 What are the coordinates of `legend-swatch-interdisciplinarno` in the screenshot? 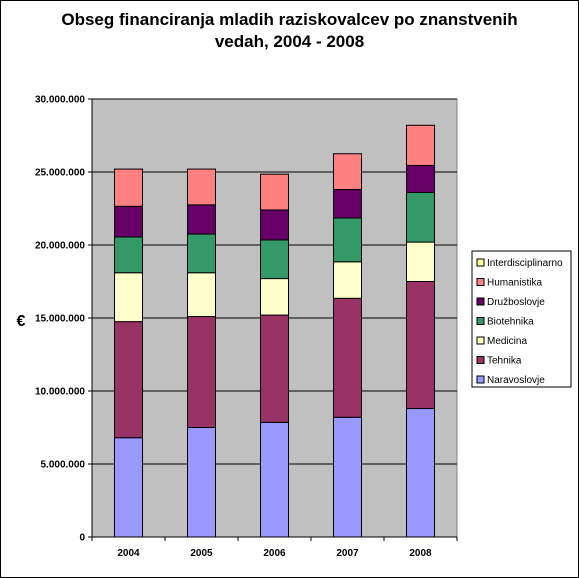 It's located at (480, 262).